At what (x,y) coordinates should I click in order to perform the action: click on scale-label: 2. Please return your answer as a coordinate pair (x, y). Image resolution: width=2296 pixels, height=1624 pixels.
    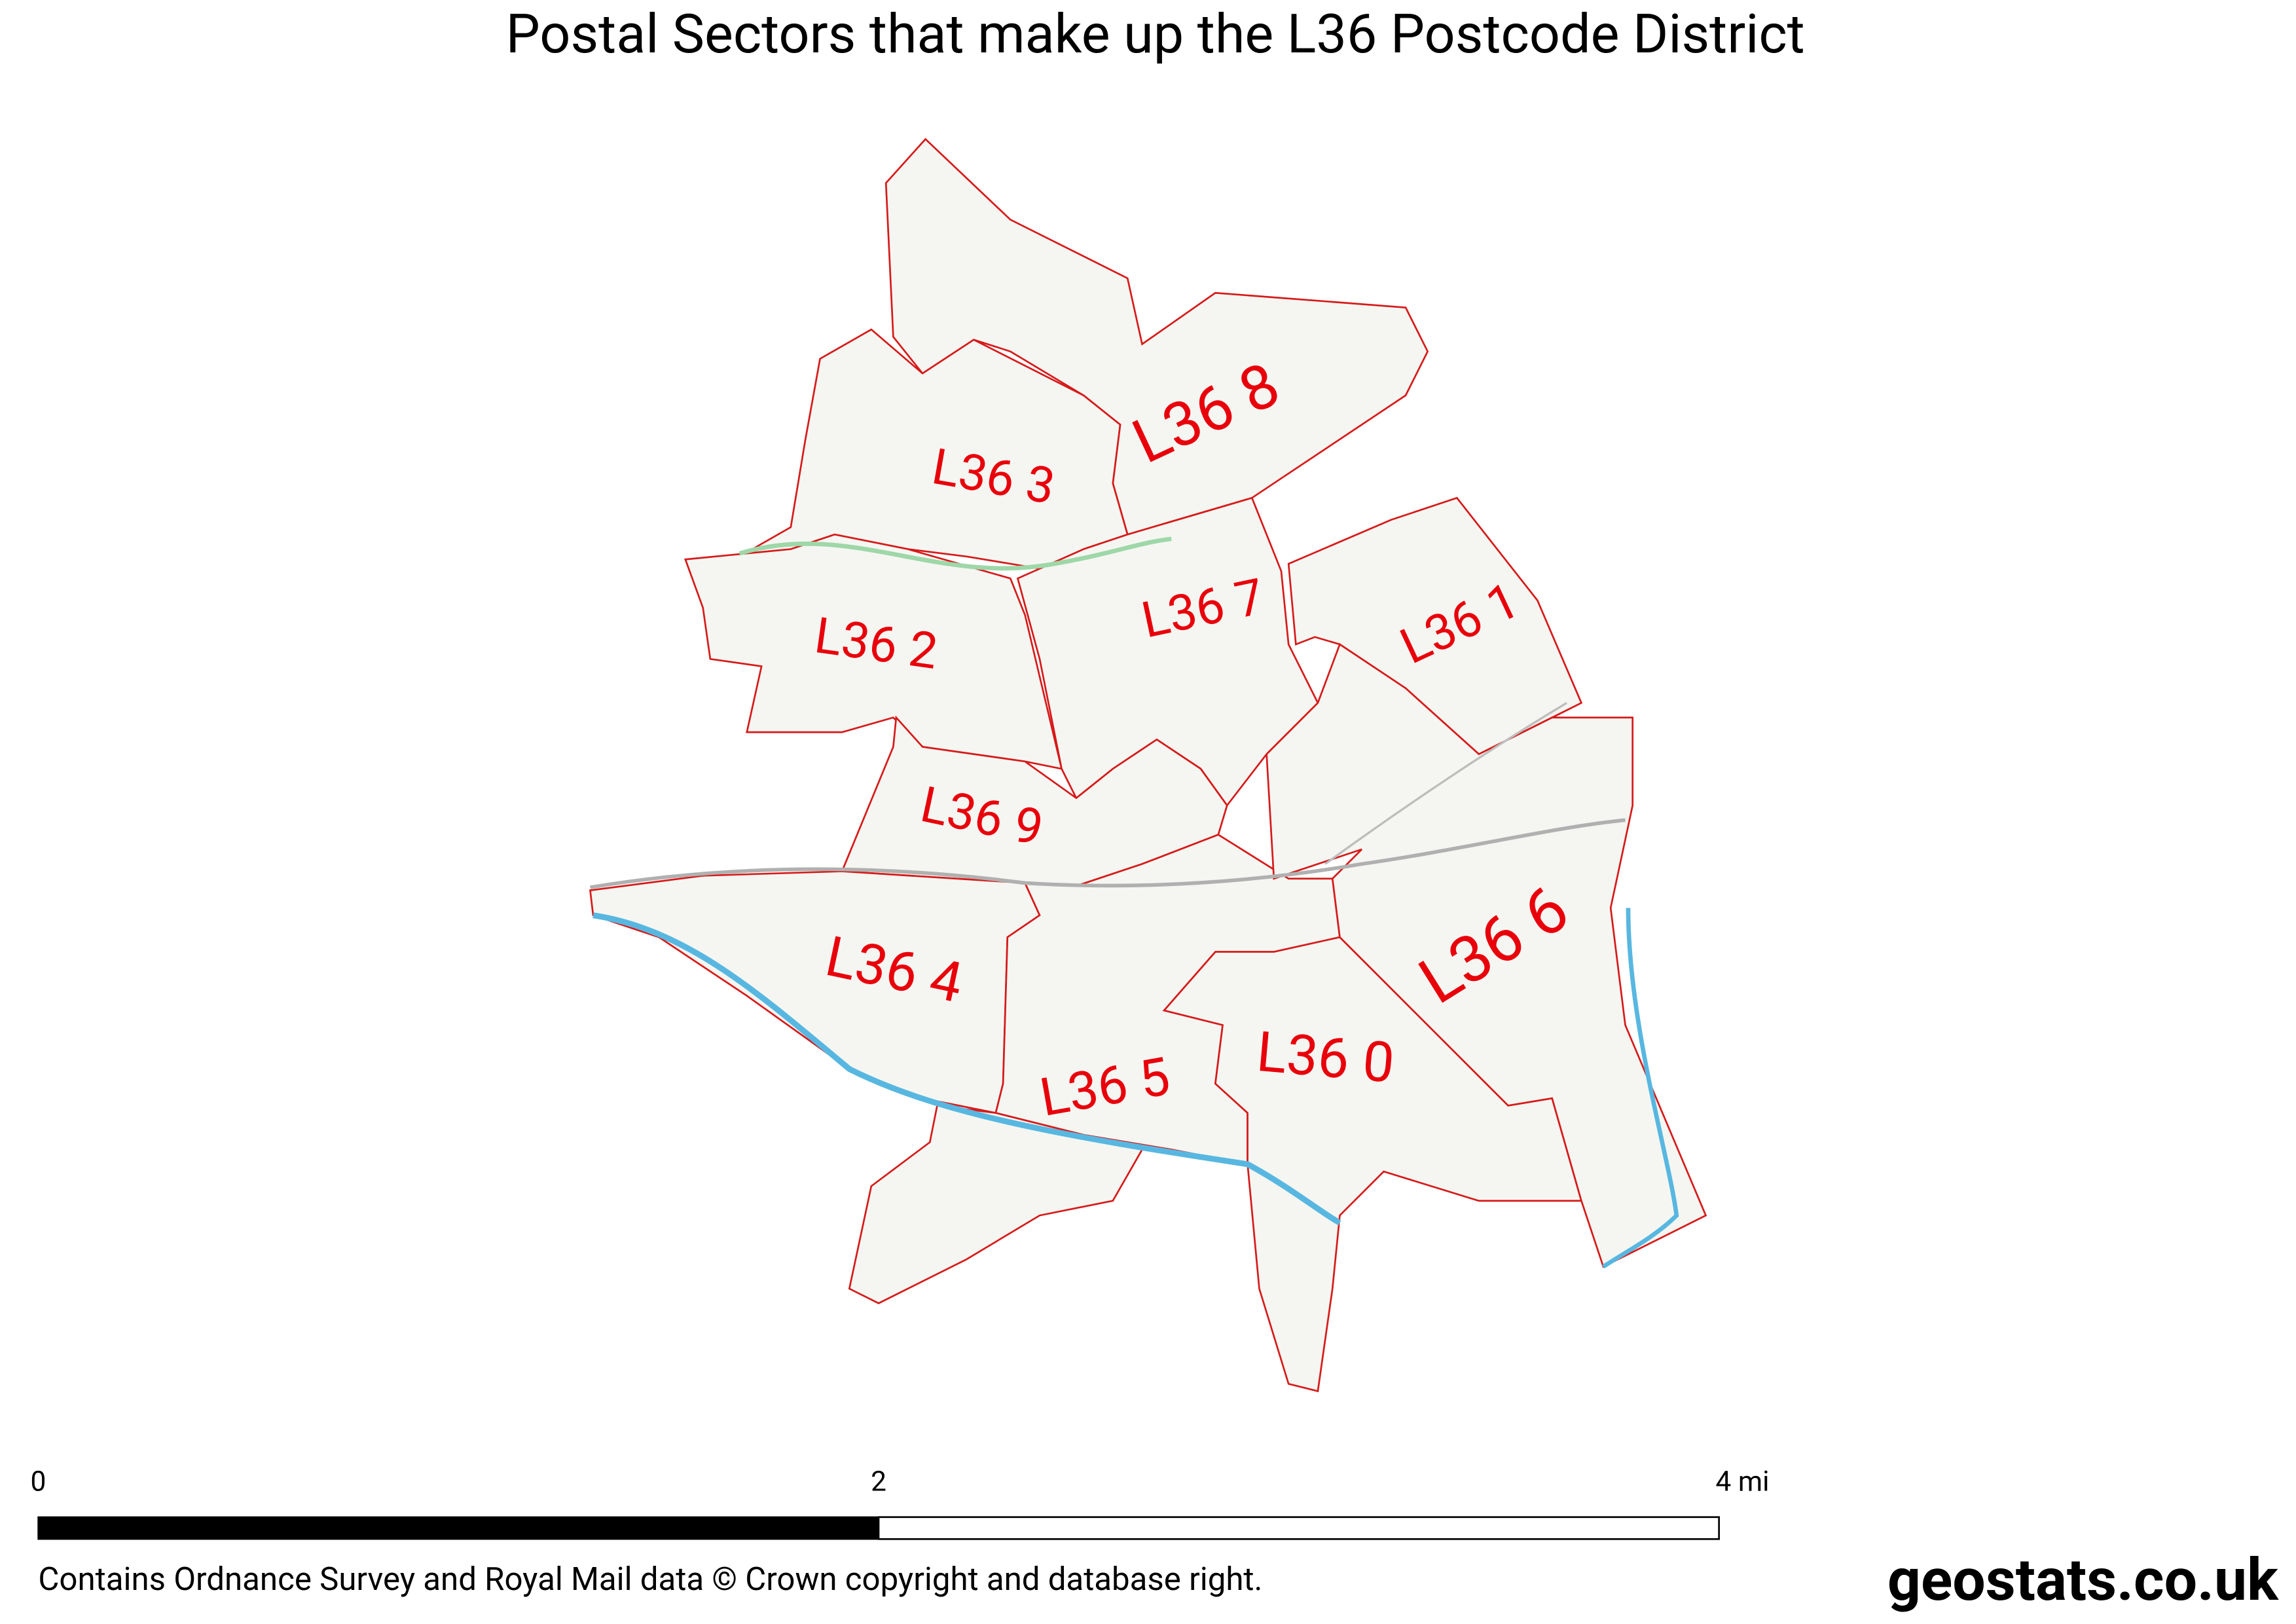
    Looking at the image, I should click on (878, 1482).